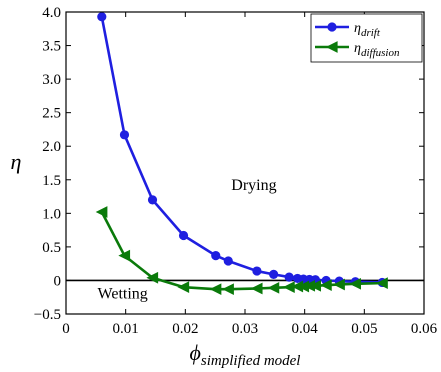  Describe the element at coordinates (51, 214) in the screenshot. I see `y-tick-label: 1.0` at that location.